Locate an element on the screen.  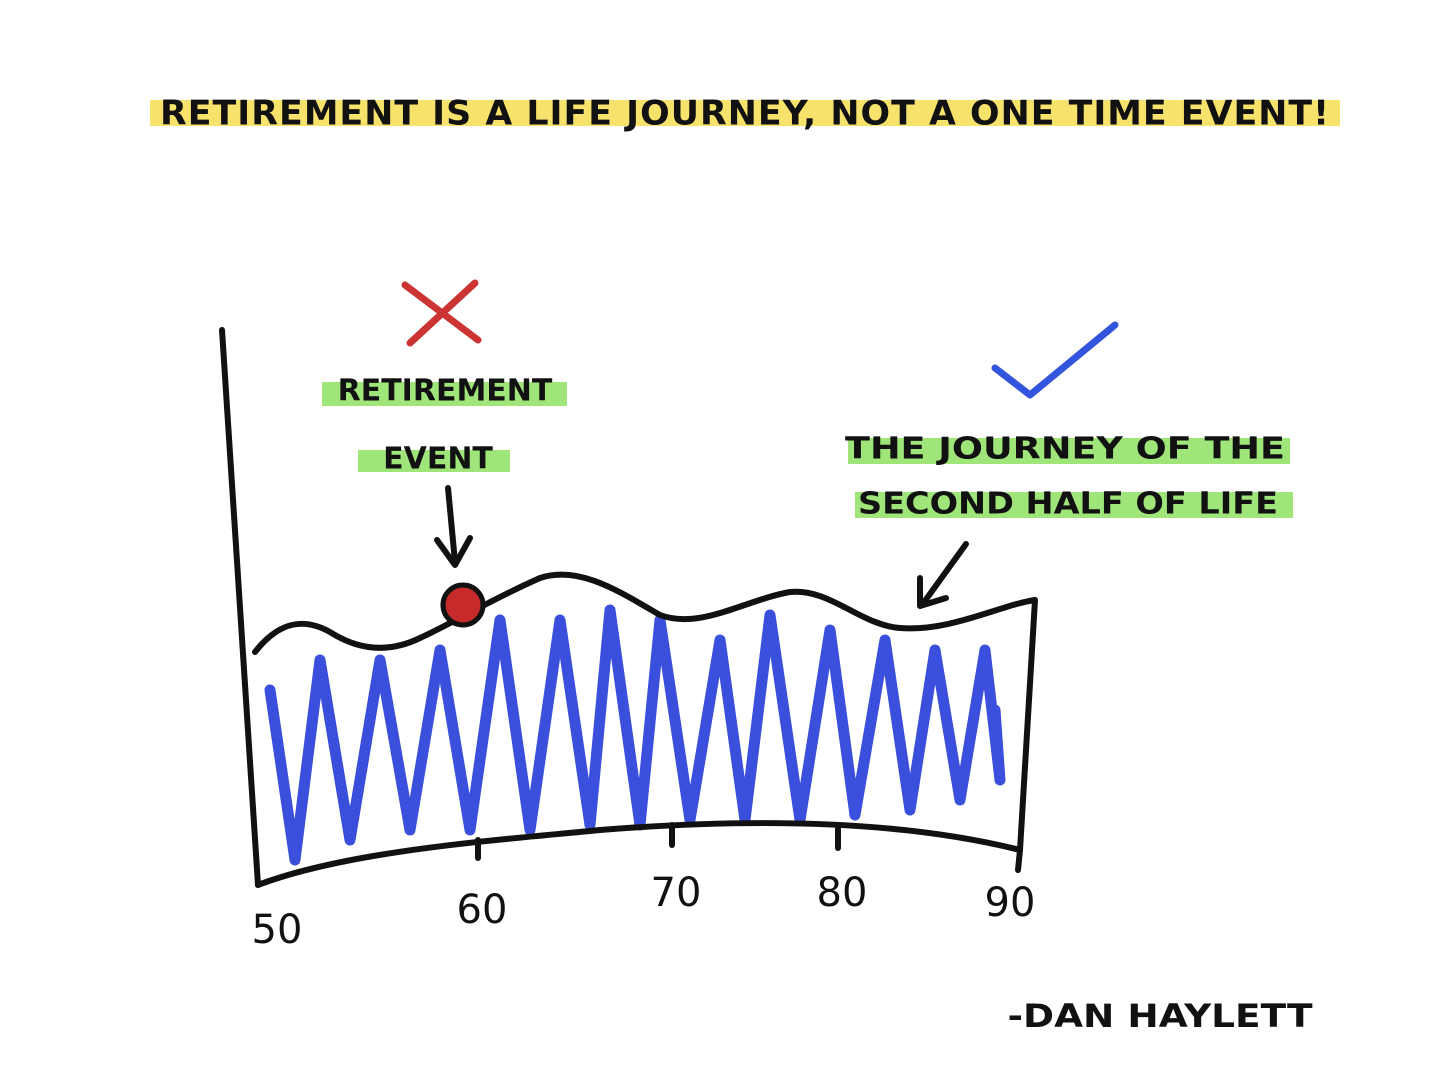
annotation: EVENT is located at coordinates (438, 459).